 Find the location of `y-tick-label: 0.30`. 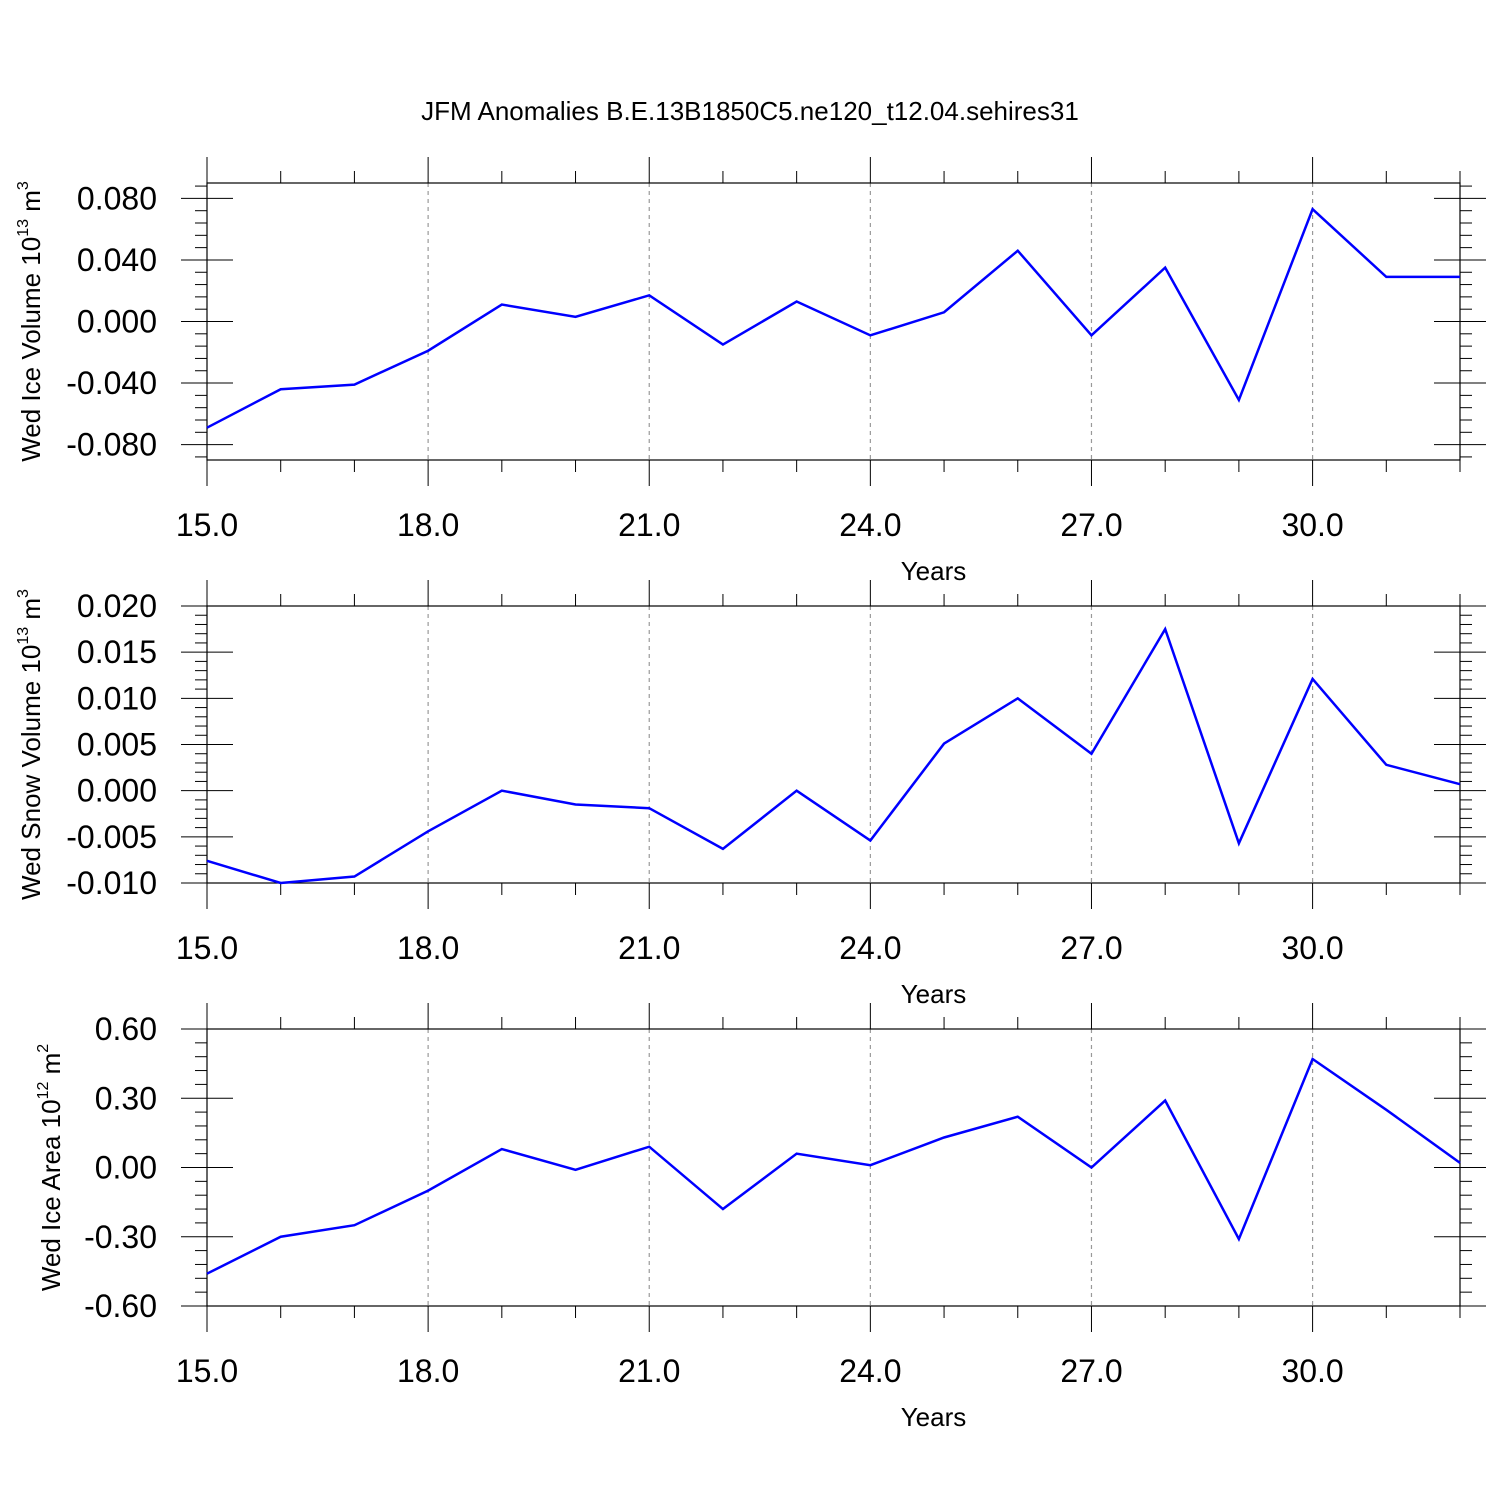

y-tick-label: 0.30 is located at coordinates (126, 1098).